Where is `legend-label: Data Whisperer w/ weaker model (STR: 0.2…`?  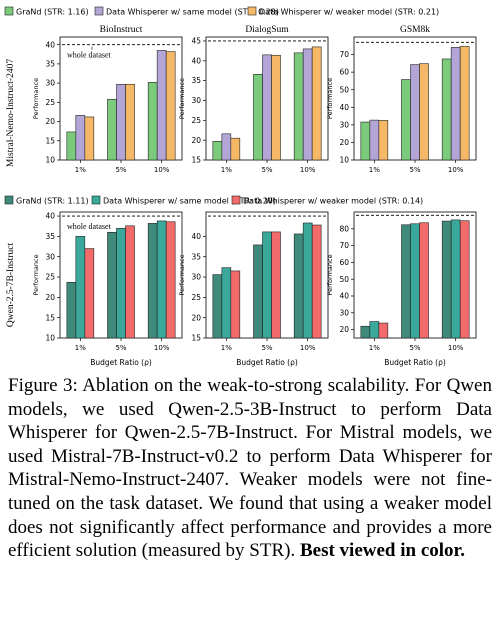 legend-label: Data Whisperer w/ weaker model (STR: 0.2… is located at coordinates (349, 12).